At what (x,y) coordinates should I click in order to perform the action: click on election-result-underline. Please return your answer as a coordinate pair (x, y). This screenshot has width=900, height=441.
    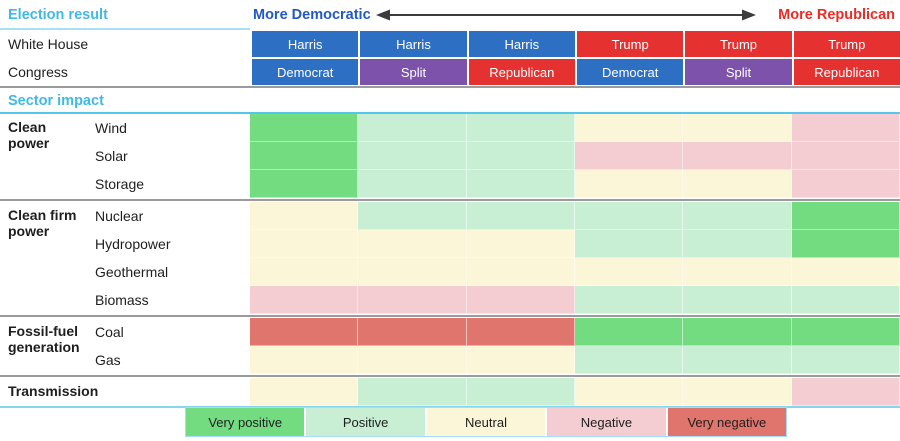
    Looking at the image, I should click on (125, 29).